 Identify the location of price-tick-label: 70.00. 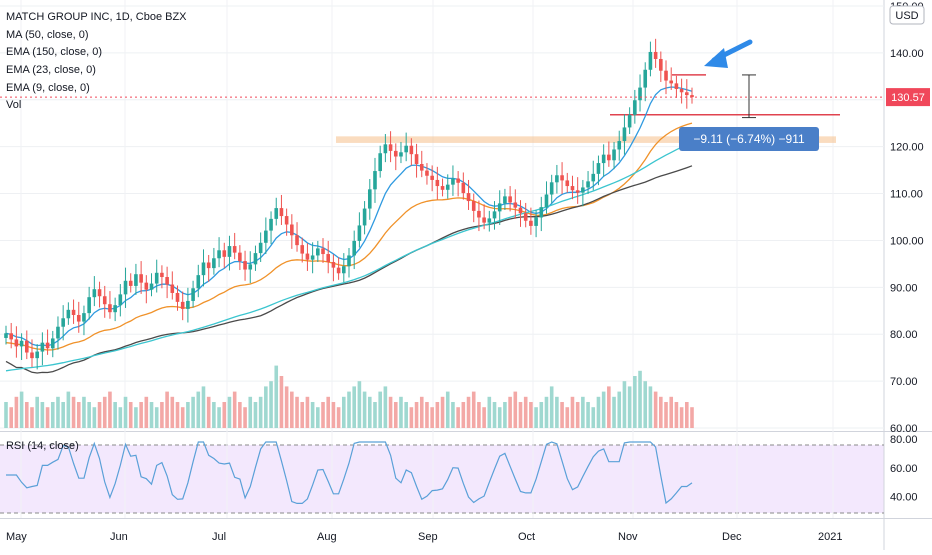
(904, 382).